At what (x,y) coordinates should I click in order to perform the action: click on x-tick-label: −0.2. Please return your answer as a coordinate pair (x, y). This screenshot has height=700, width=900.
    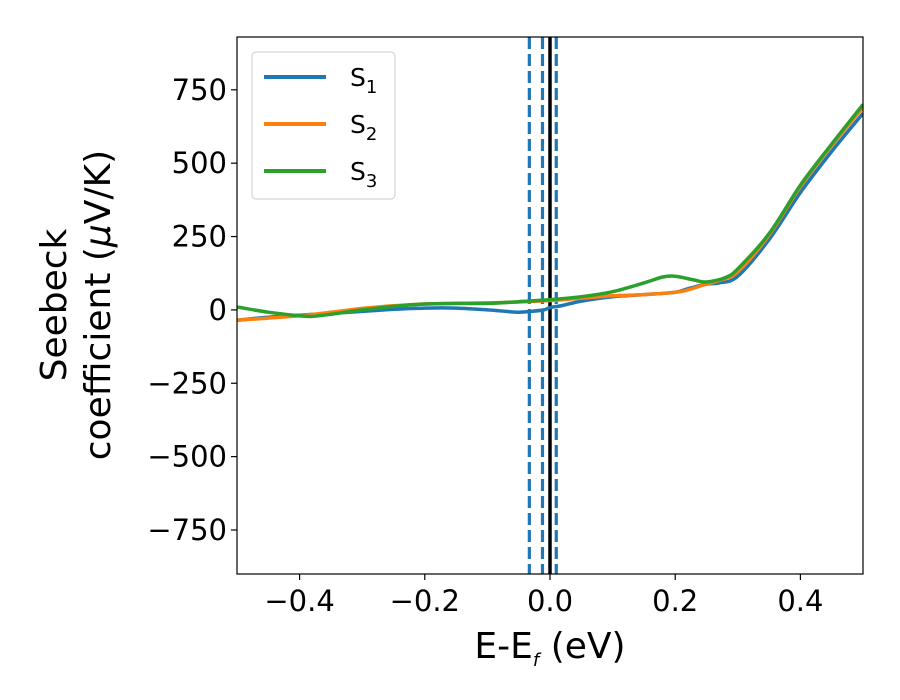
    Looking at the image, I should click on (425, 601).